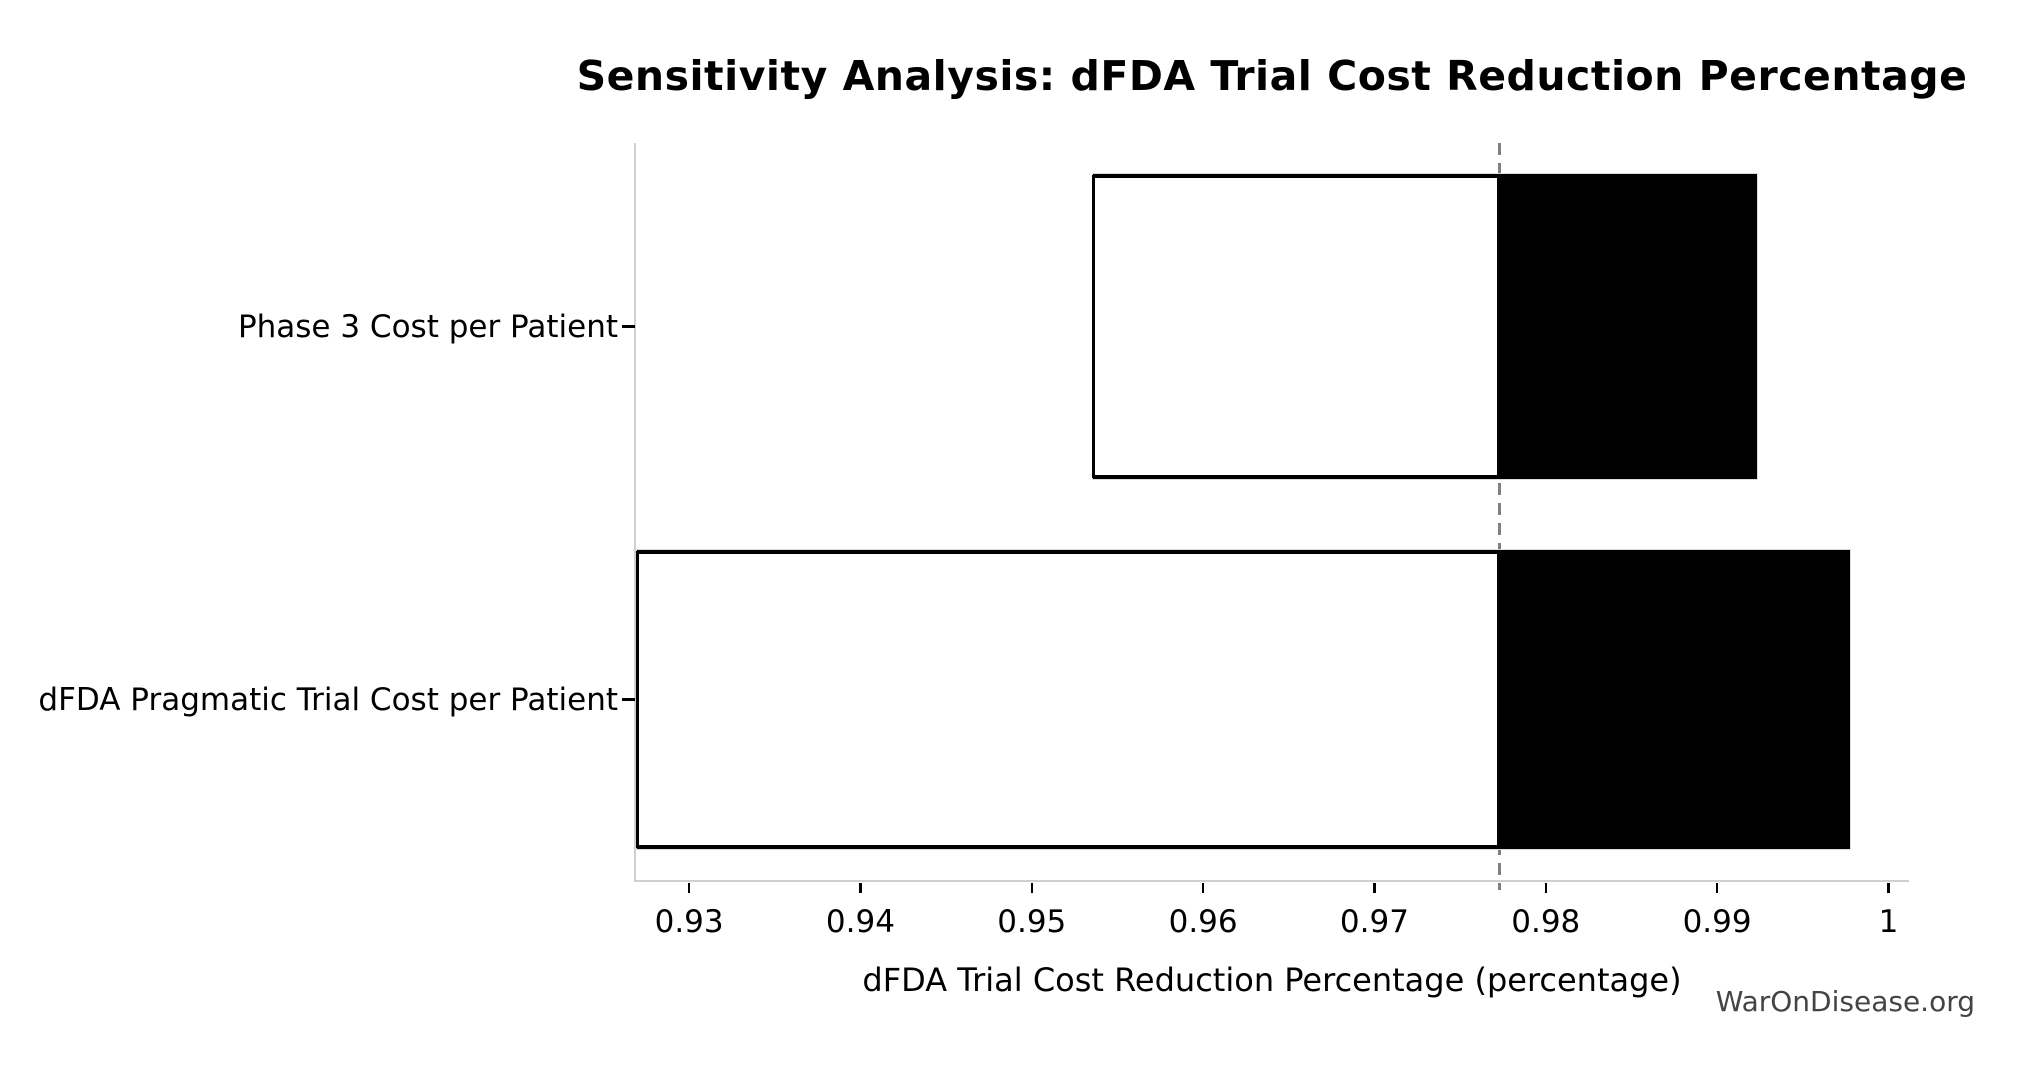  I want to click on y-category-label-2: dFDA Pragmatic Trial Cost per Patient, so click(328, 699).